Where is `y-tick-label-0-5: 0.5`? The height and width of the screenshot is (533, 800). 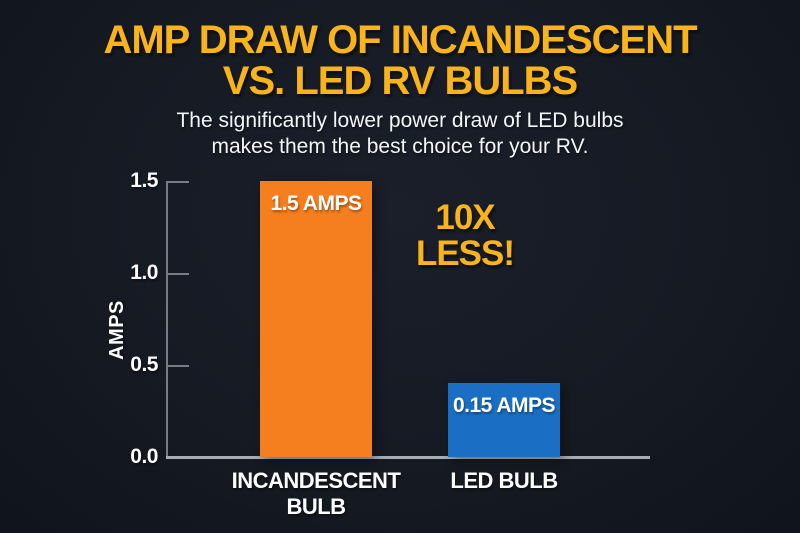 y-tick-label-0-5: 0.5 is located at coordinates (144, 364).